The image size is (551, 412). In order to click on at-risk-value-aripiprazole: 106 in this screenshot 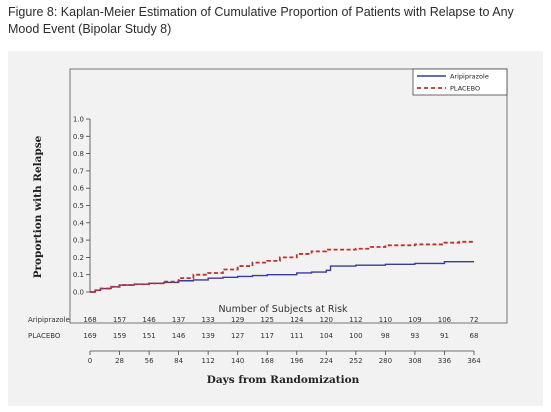, I will do `click(445, 320)`.